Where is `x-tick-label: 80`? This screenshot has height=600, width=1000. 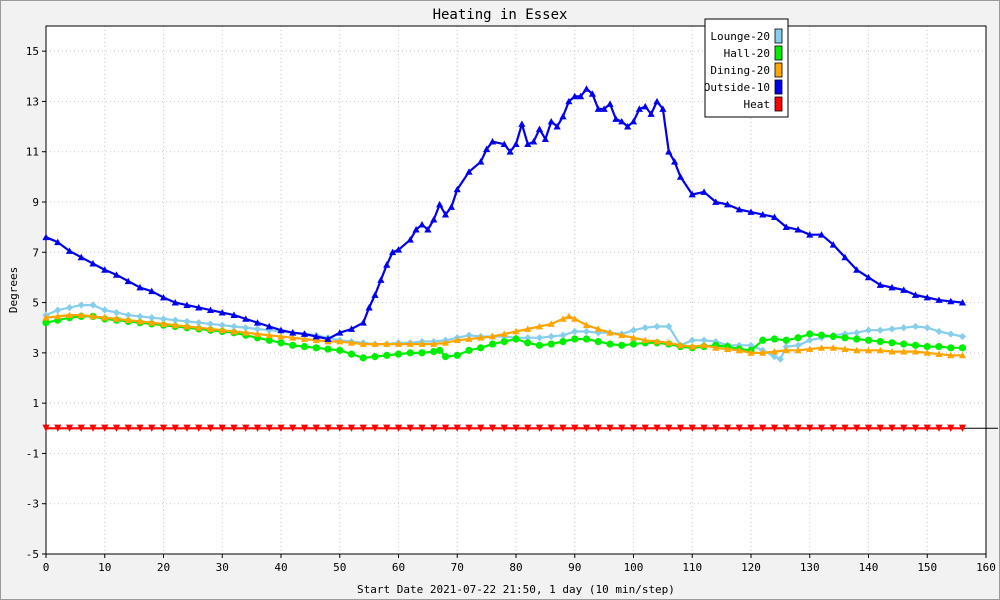 x-tick-label: 80 is located at coordinates (515, 567).